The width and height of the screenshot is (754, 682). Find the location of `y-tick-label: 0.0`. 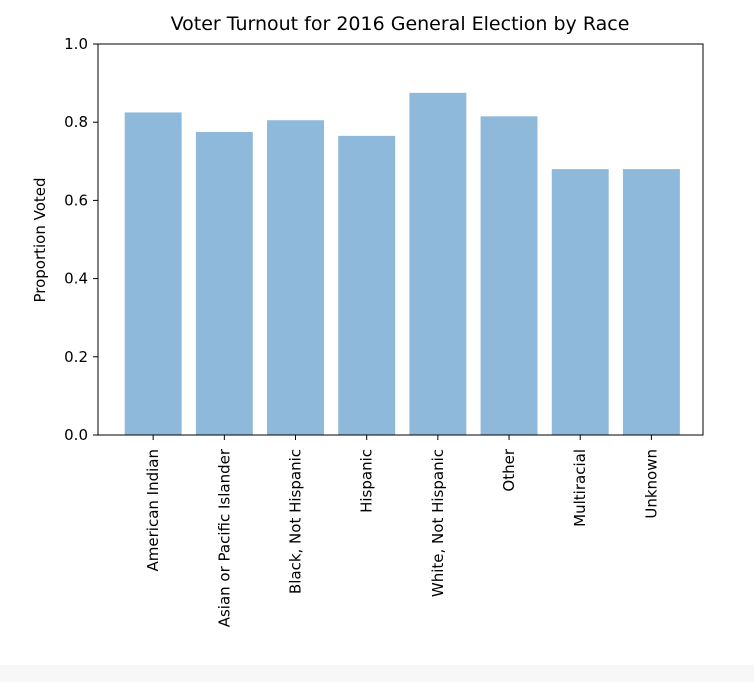

y-tick-label: 0.0 is located at coordinates (76, 435).